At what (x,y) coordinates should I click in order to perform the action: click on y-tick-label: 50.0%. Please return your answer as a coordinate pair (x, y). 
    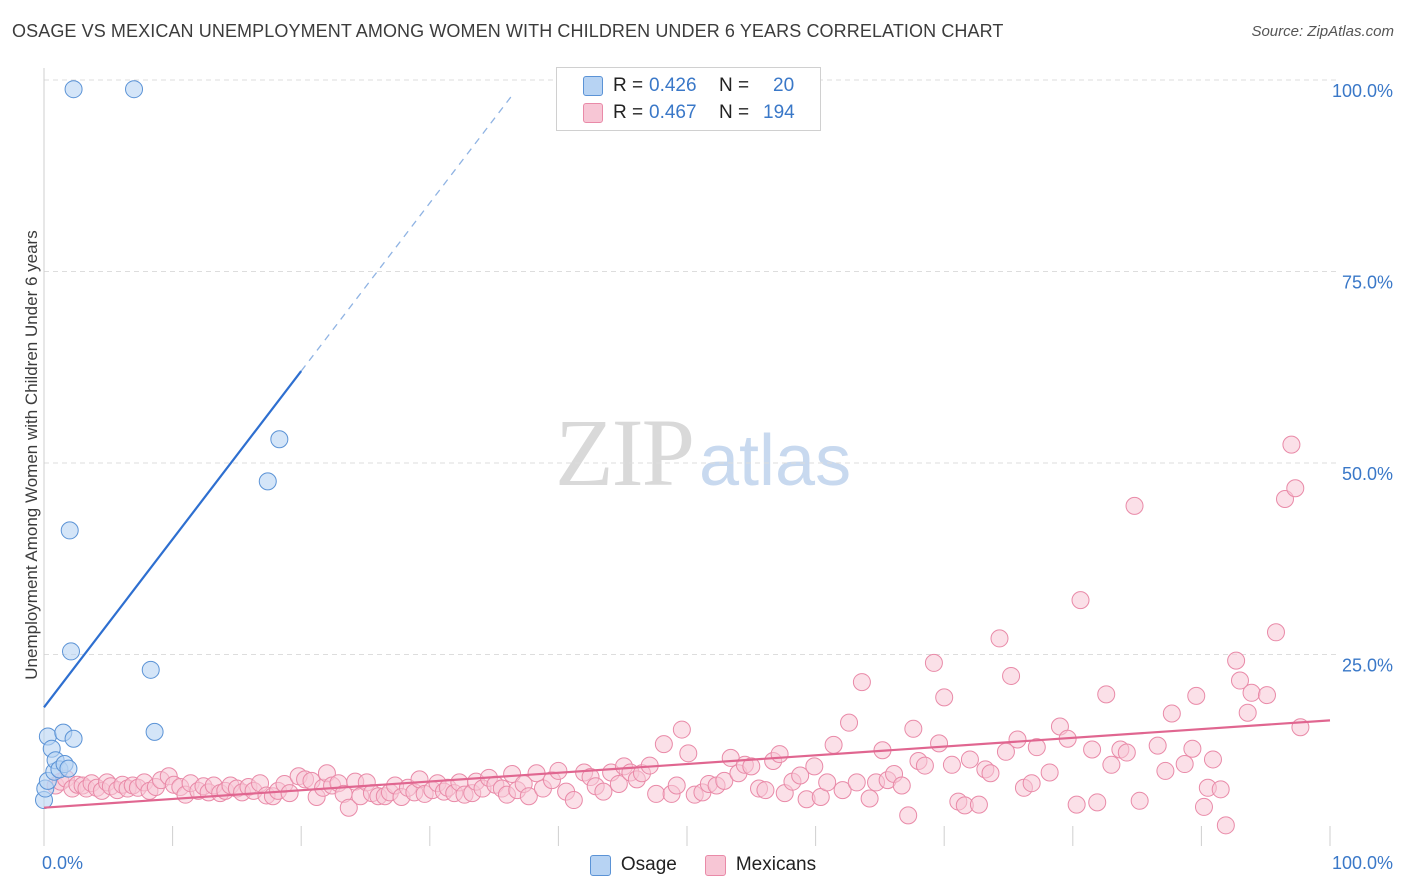
    Looking at the image, I should click on (1367, 474).